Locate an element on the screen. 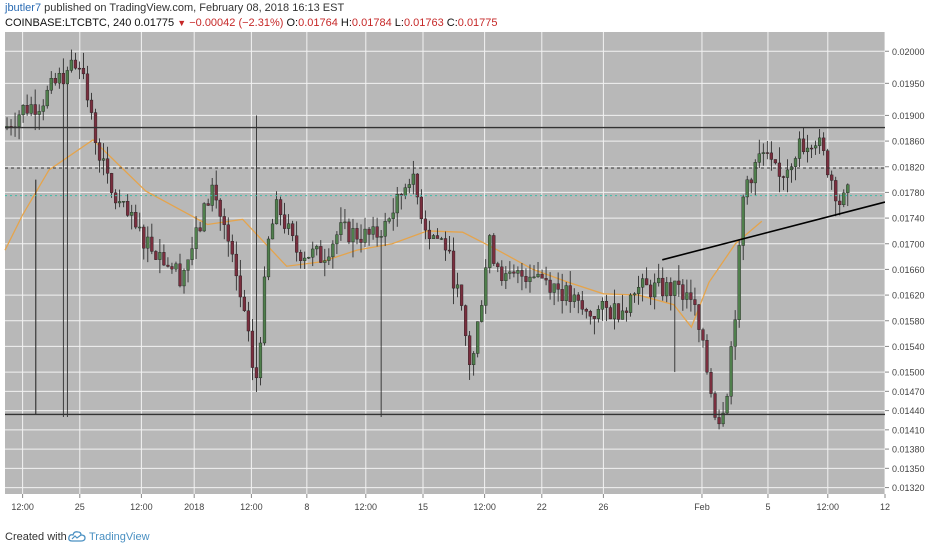 The height and width of the screenshot is (550, 932). y-tick-label: 0.01900 is located at coordinates (908, 116).